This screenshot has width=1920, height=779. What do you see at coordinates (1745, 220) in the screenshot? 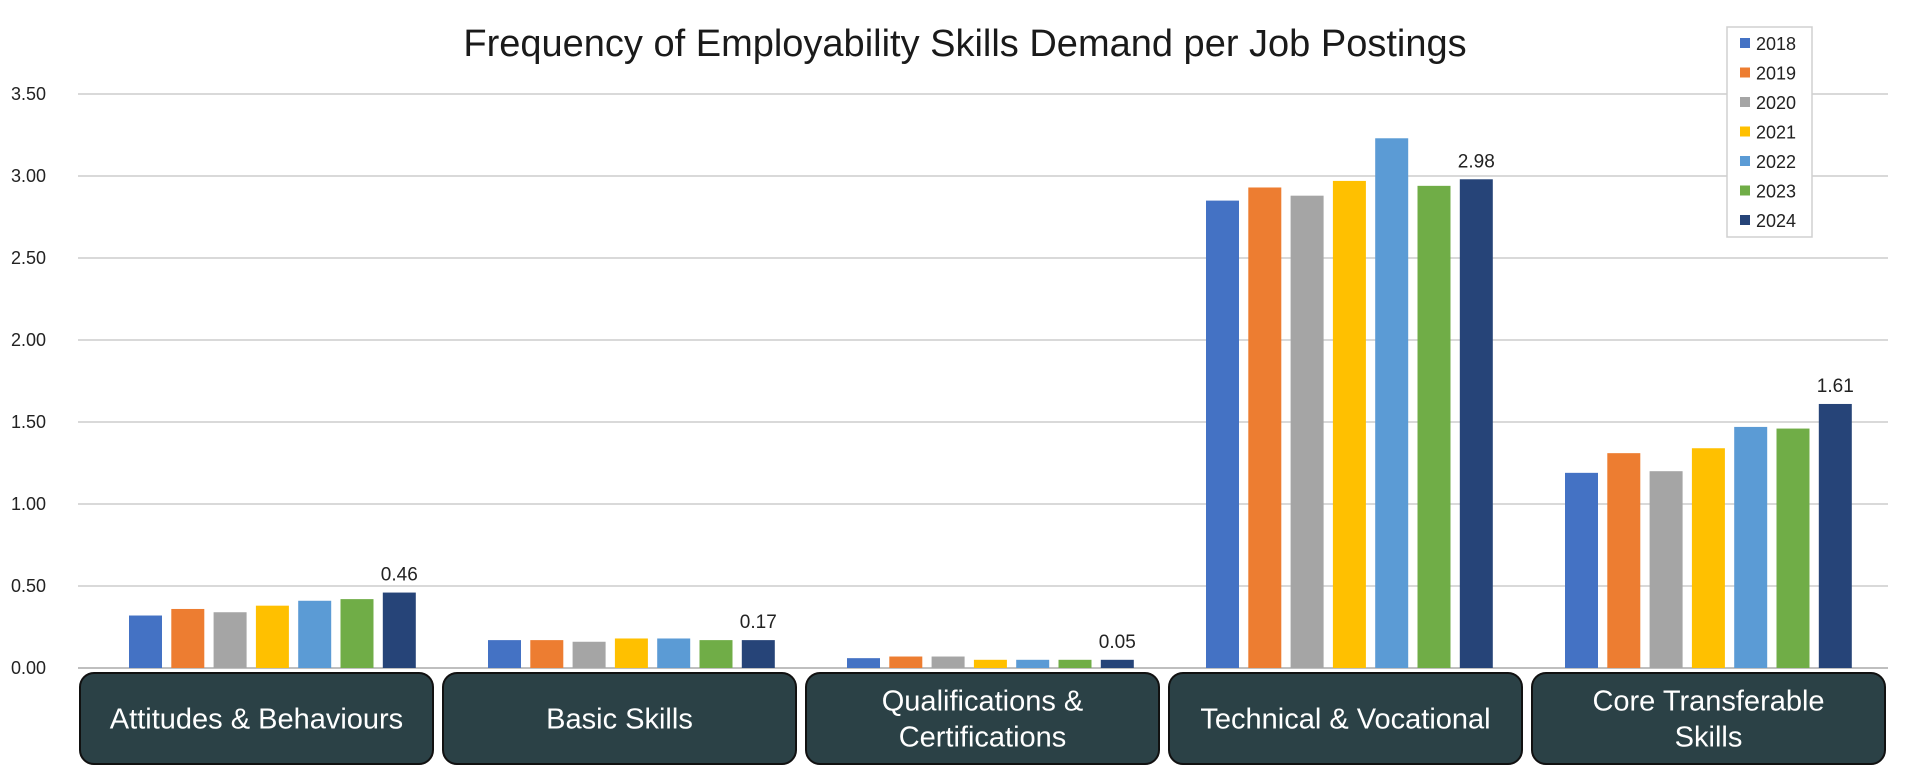
I see `legend-swatch-2024` at bounding box center [1745, 220].